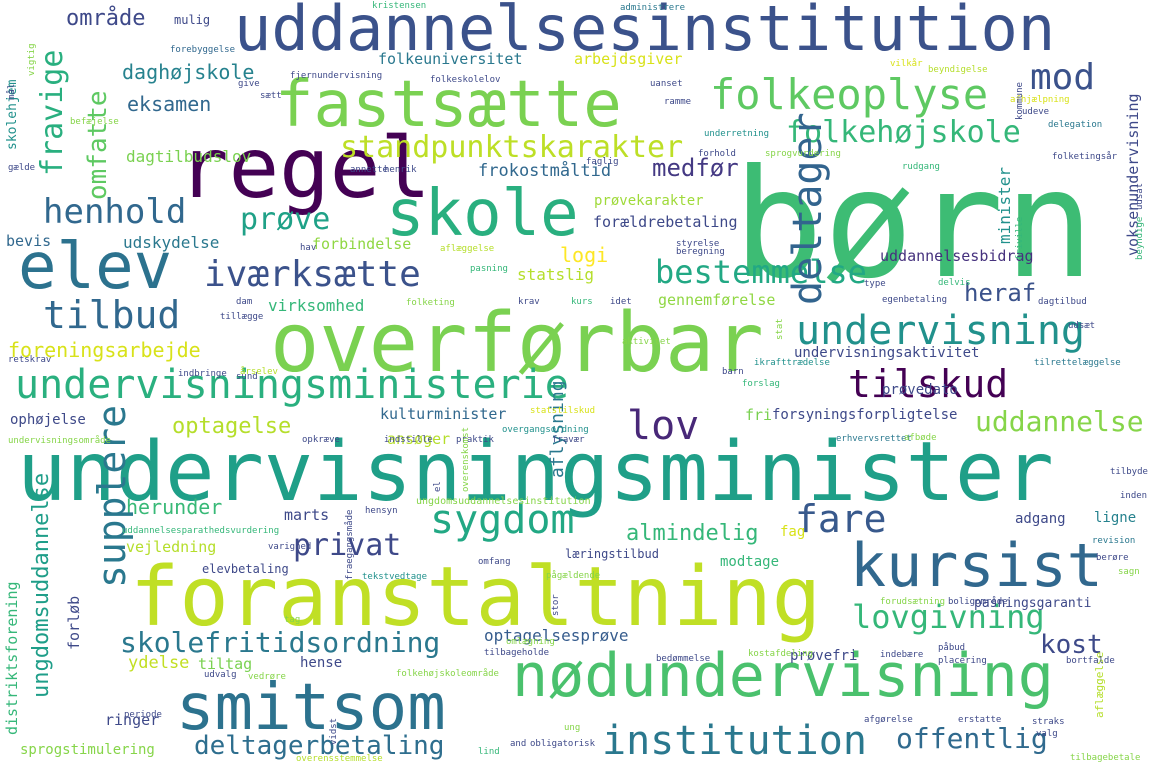 The image size is (1155, 770). What do you see at coordinates (887, 353) in the screenshot?
I see `cloud-word: undervisningsaktivitet` at bounding box center [887, 353].